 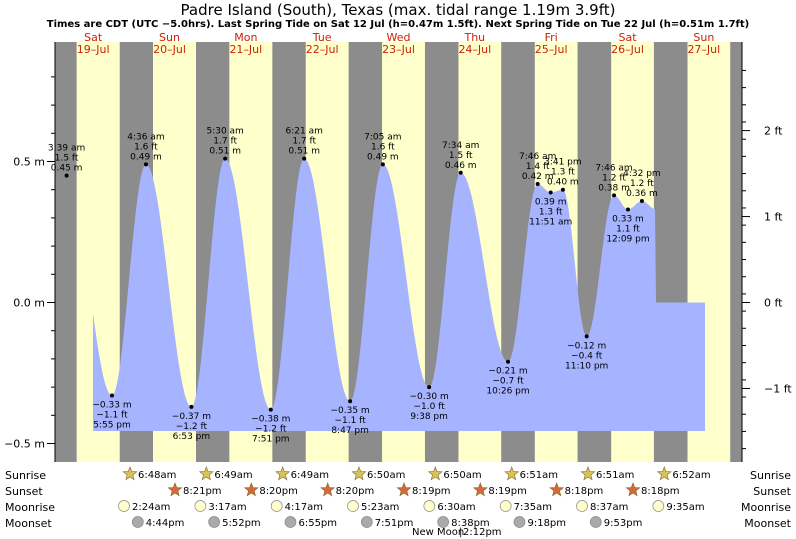 I want to click on sunrise-time: 6:49am, so click(x=233, y=475).